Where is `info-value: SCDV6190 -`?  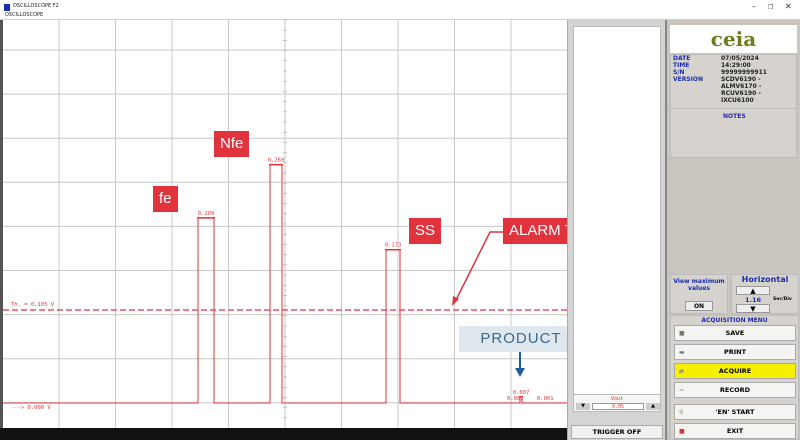 info-value: SCDV6190 - is located at coordinates (741, 79).